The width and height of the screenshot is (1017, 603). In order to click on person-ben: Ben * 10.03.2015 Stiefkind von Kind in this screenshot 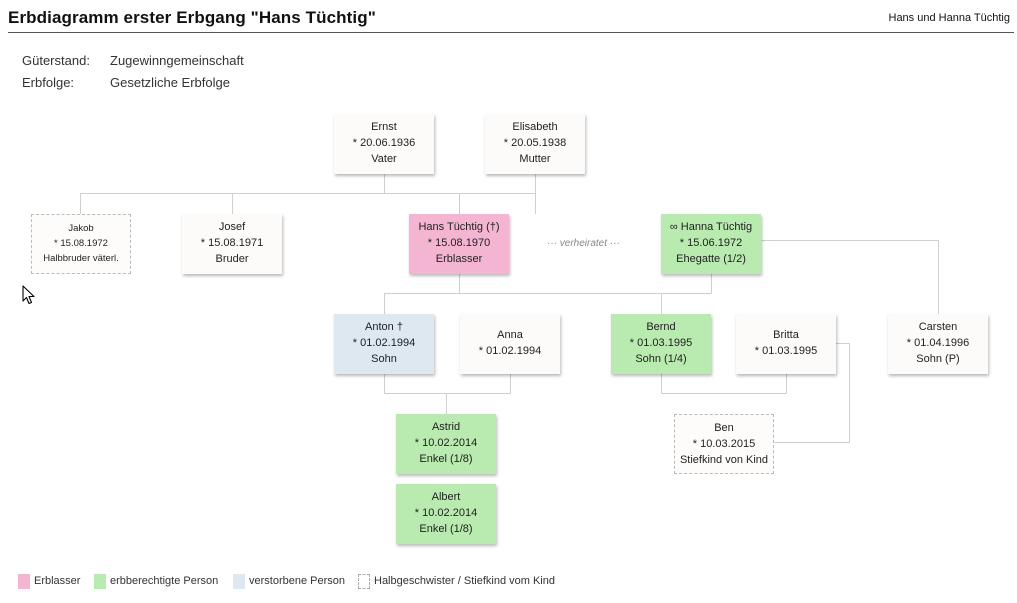, I will do `click(724, 444)`.